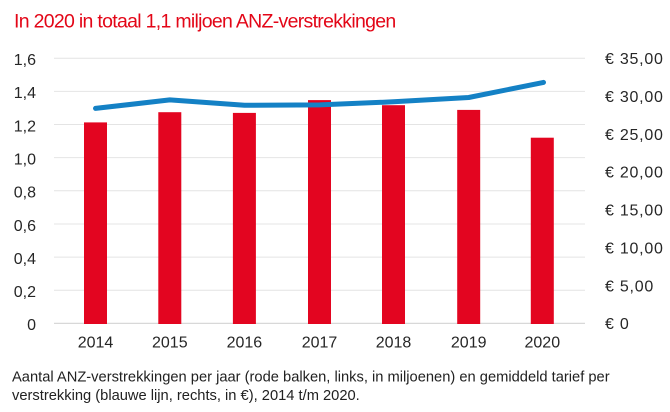  What do you see at coordinates (469, 343) in the screenshot?
I see `svg-text: 2019` at bounding box center [469, 343].